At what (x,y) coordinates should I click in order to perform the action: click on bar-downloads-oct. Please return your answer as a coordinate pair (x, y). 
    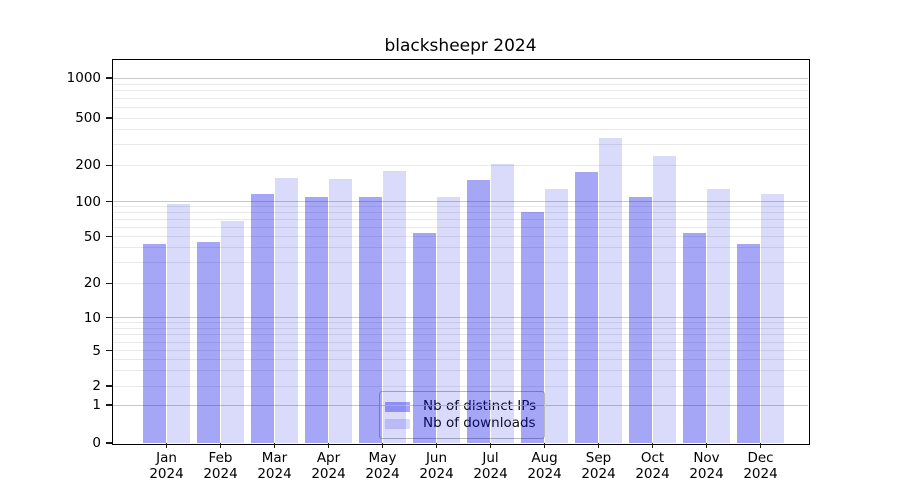
    Looking at the image, I should click on (664, 299).